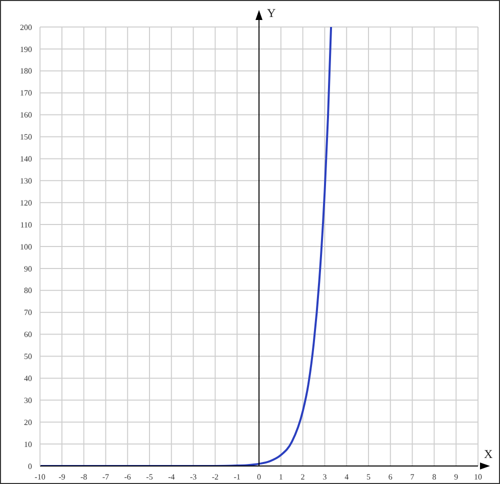  I want to click on x-tick-label: -5, so click(149, 477).